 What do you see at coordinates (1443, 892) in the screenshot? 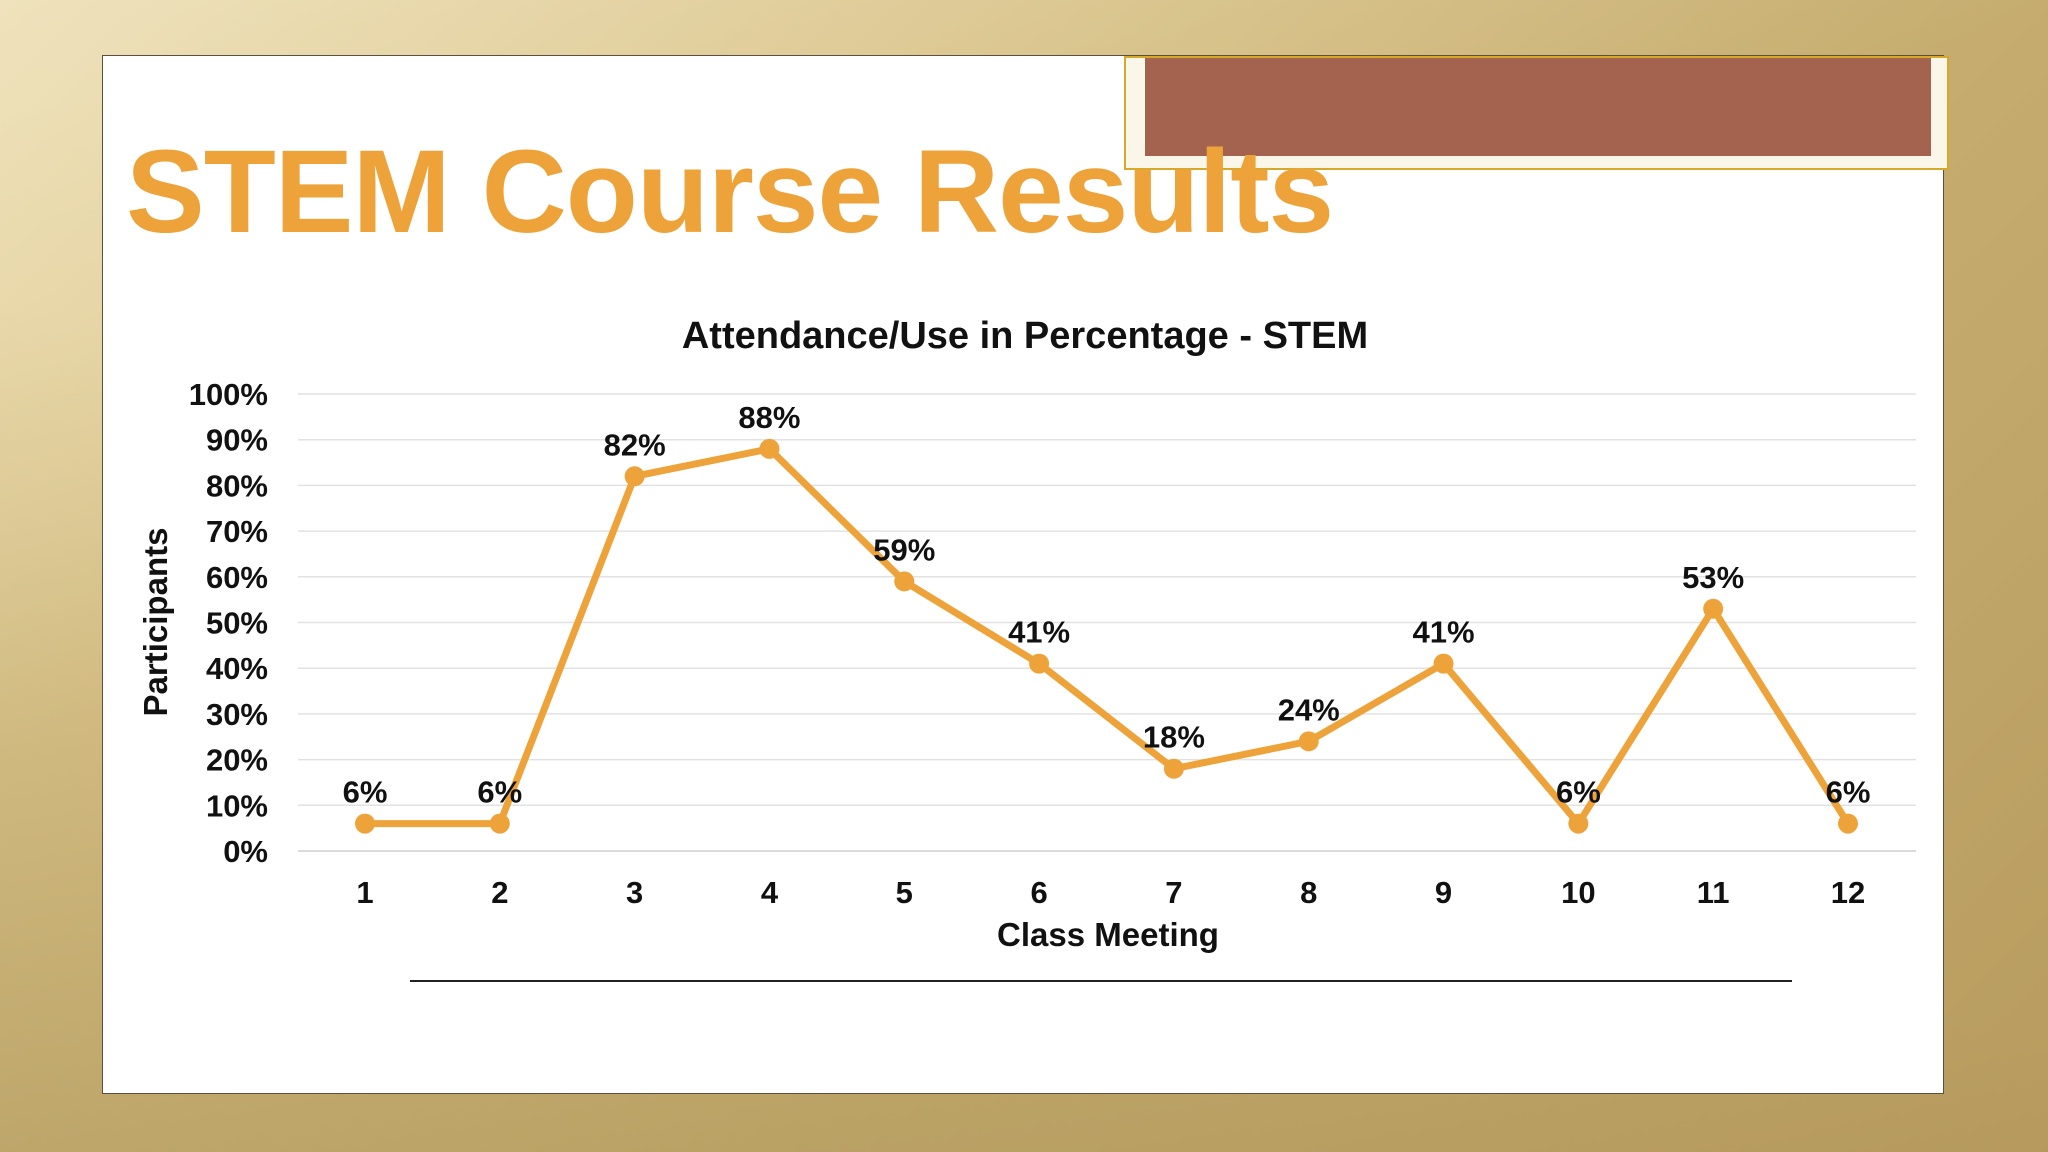
I see `x-tick-label: 9` at bounding box center [1443, 892].